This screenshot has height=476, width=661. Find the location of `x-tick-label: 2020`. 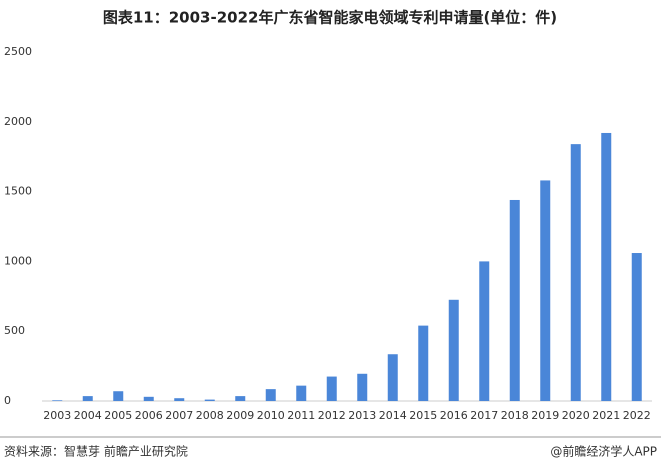

x-tick-label: 2020 is located at coordinates (576, 415).